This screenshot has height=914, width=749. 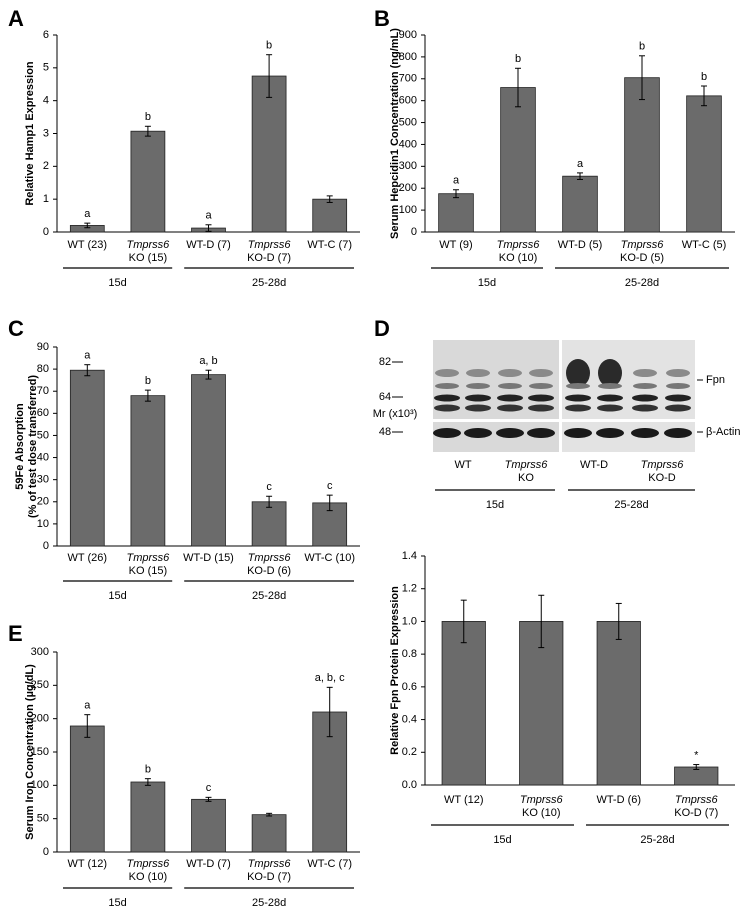 I want to click on panel-label: B, so click(x=382, y=18).